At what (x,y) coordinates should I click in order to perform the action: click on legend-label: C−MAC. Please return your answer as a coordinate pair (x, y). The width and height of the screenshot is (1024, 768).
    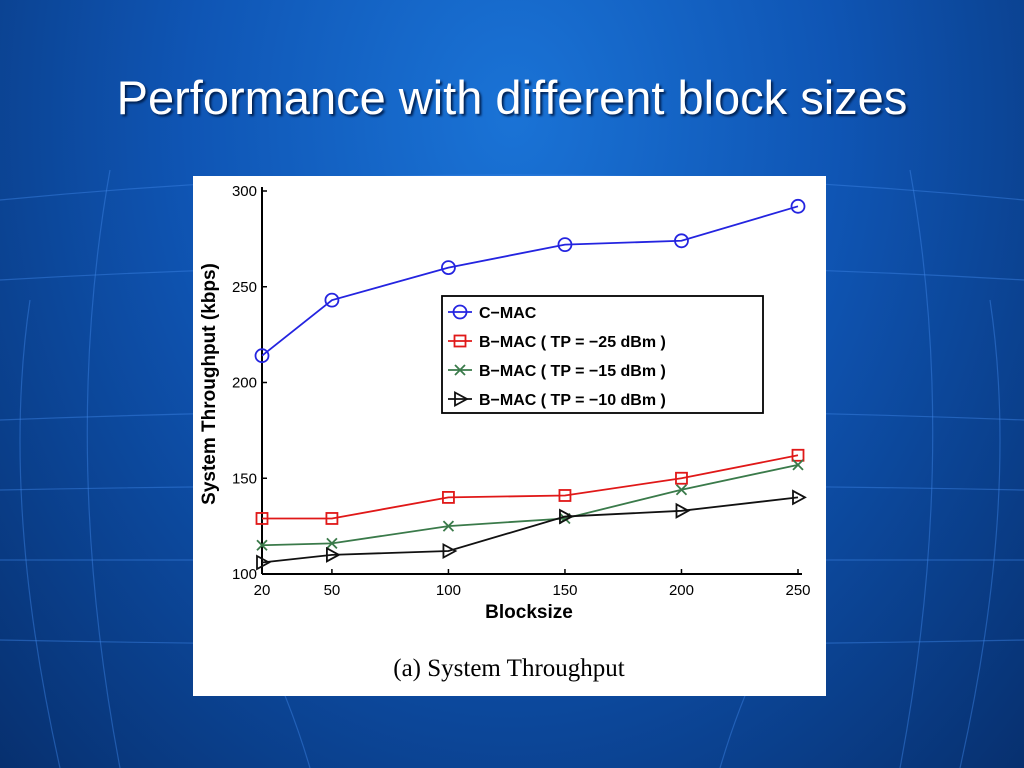
    Looking at the image, I should click on (508, 313).